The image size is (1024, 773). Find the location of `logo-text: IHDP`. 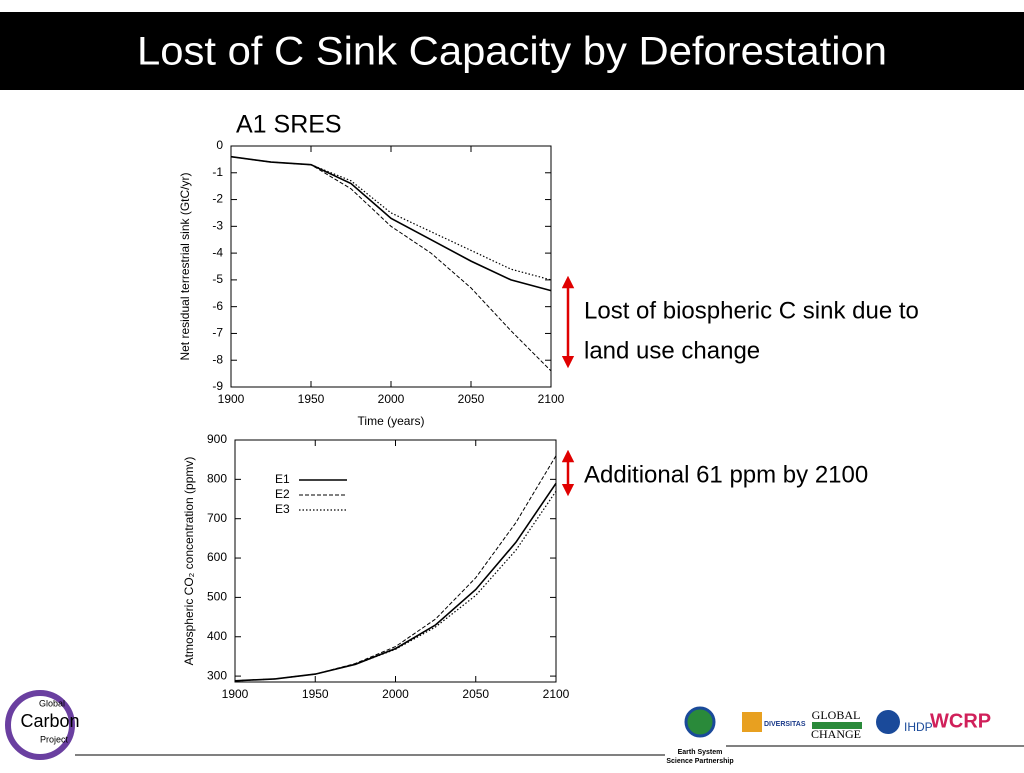

logo-text: IHDP is located at coordinates (918, 727).